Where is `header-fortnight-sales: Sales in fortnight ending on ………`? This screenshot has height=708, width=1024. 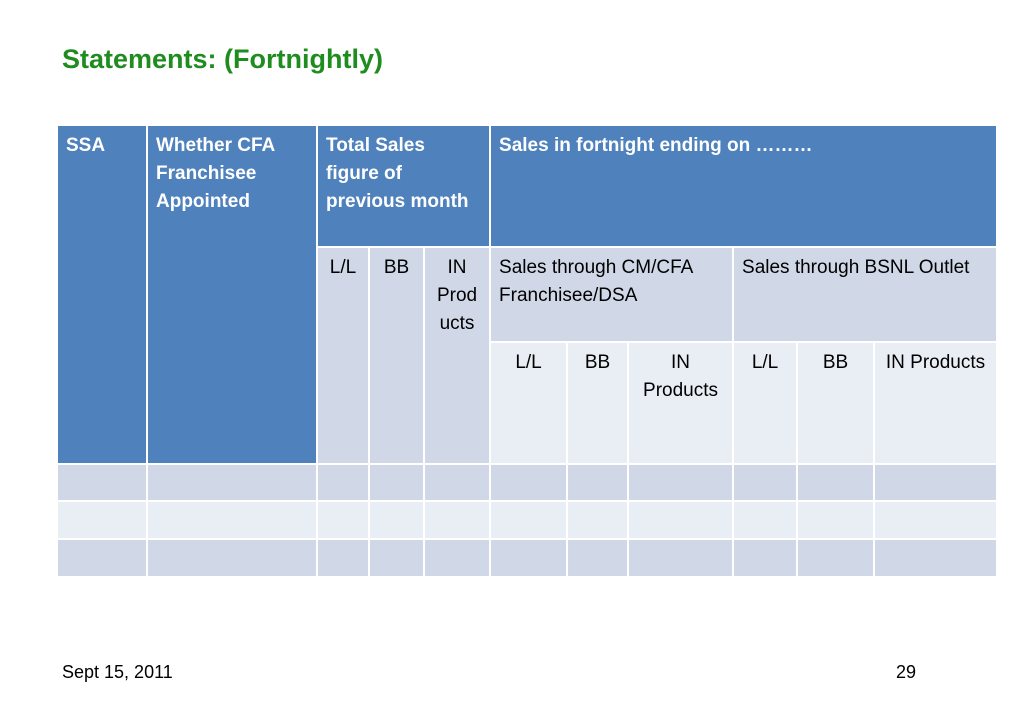 header-fortnight-sales: Sales in fortnight ending on ……… is located at coordinates (744, 186).